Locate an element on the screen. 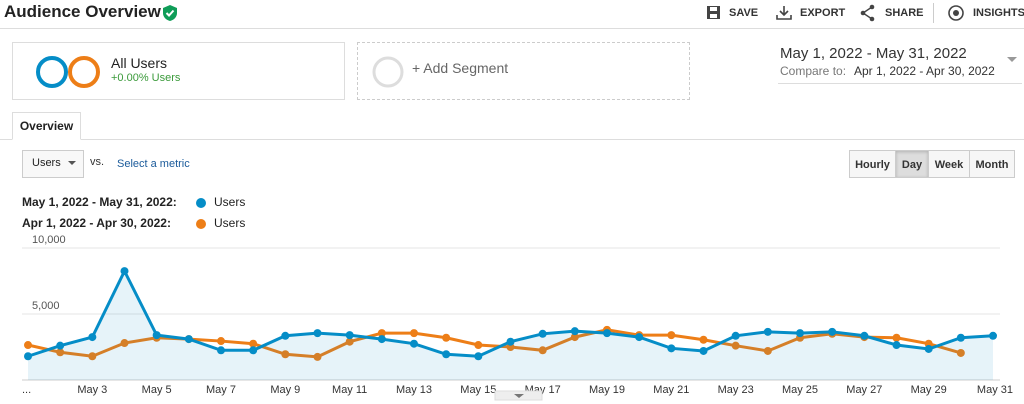 This screenshot has height=404, width=1024. share-button: SHARE is located at coordinates (904, 13).